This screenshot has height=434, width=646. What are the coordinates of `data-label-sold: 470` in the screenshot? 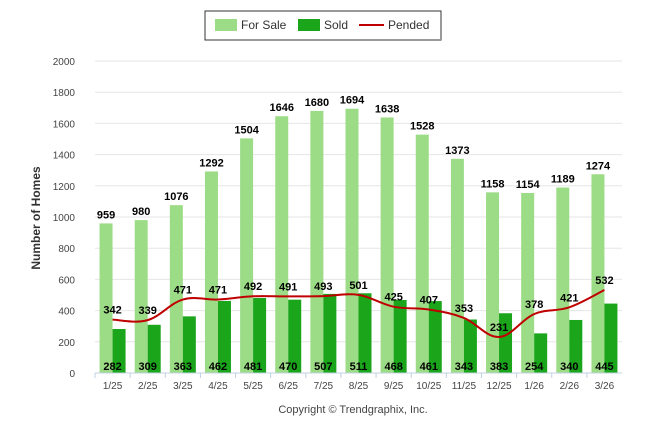 It's located at (288, 367).